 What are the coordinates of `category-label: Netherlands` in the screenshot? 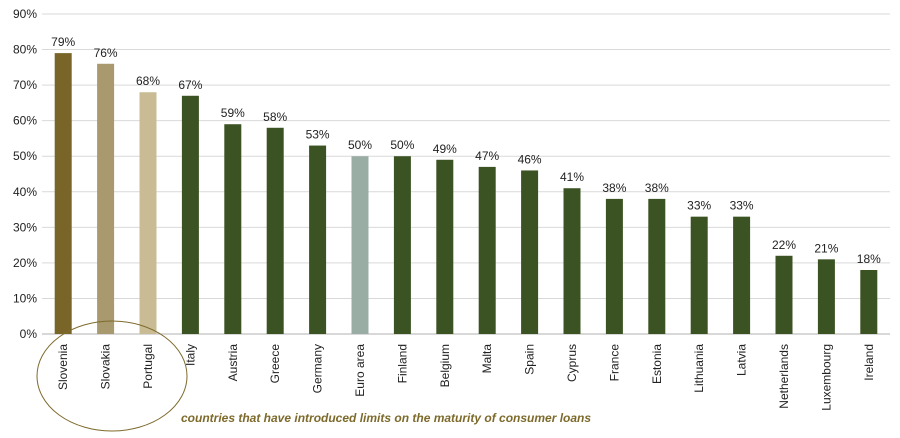 It's located at (784, 376).